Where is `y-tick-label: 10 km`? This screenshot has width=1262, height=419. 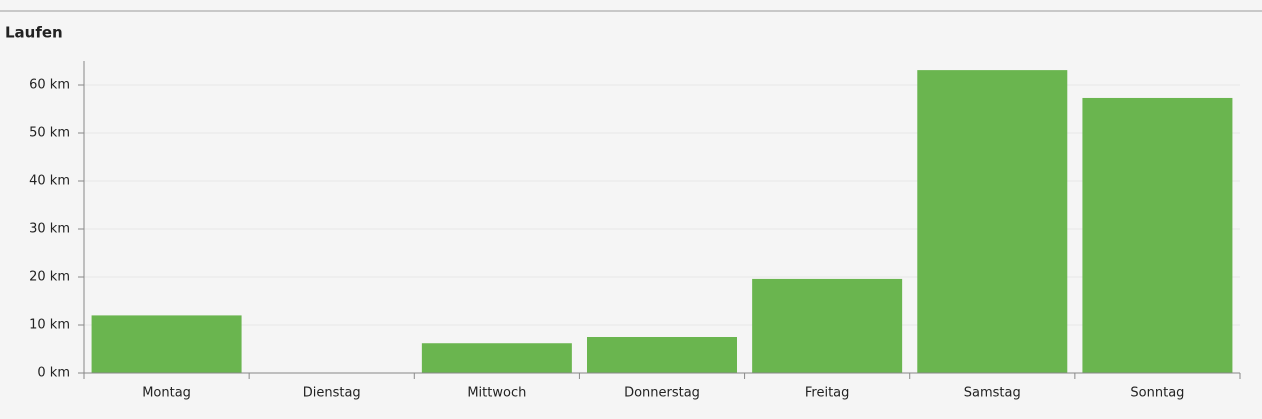 y-tick-label: 10 km is located at coordinates (49, 325).